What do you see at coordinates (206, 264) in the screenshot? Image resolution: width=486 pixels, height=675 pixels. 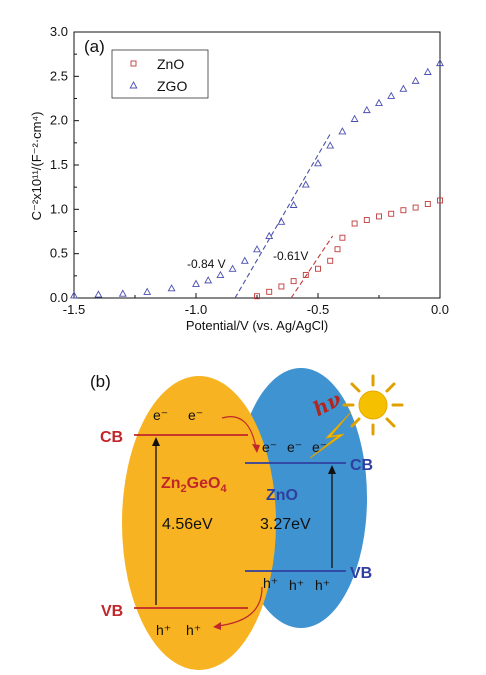 I see `annotation-zgo-intercept: -0.84 V` at bounding box center [206, 264].